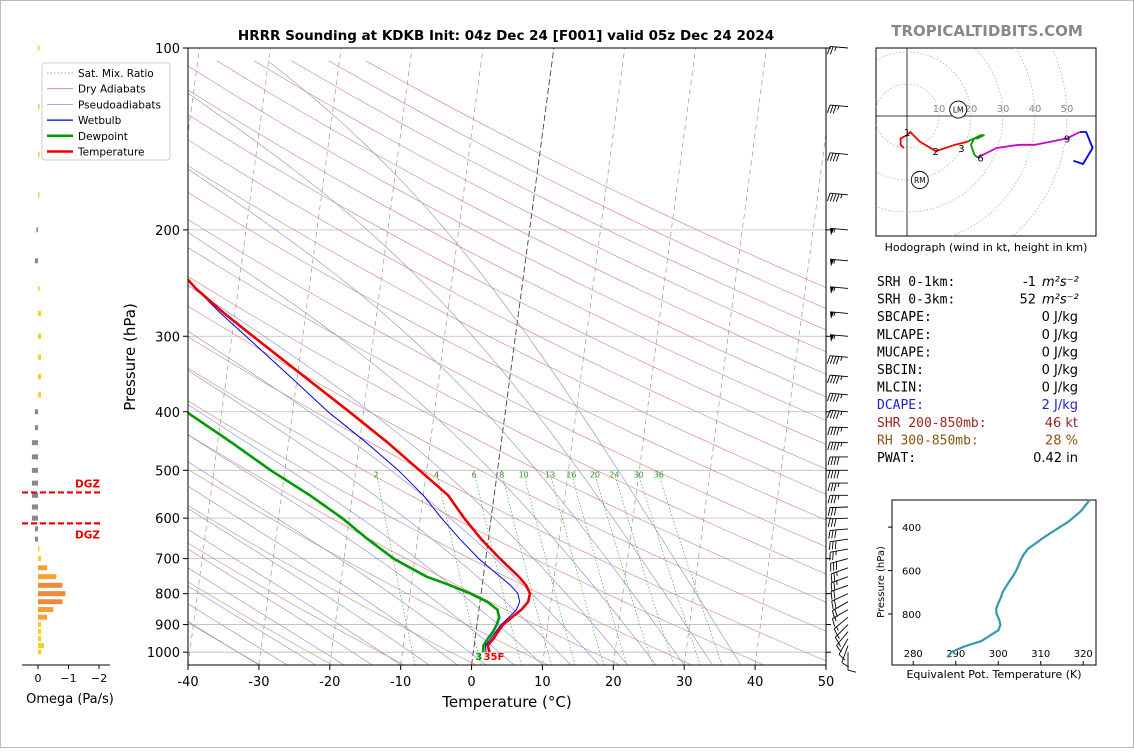  Describe the element at coordinates (1067, 109) in the screenshot. I see `hodograph-ring-label: 50` at that location.